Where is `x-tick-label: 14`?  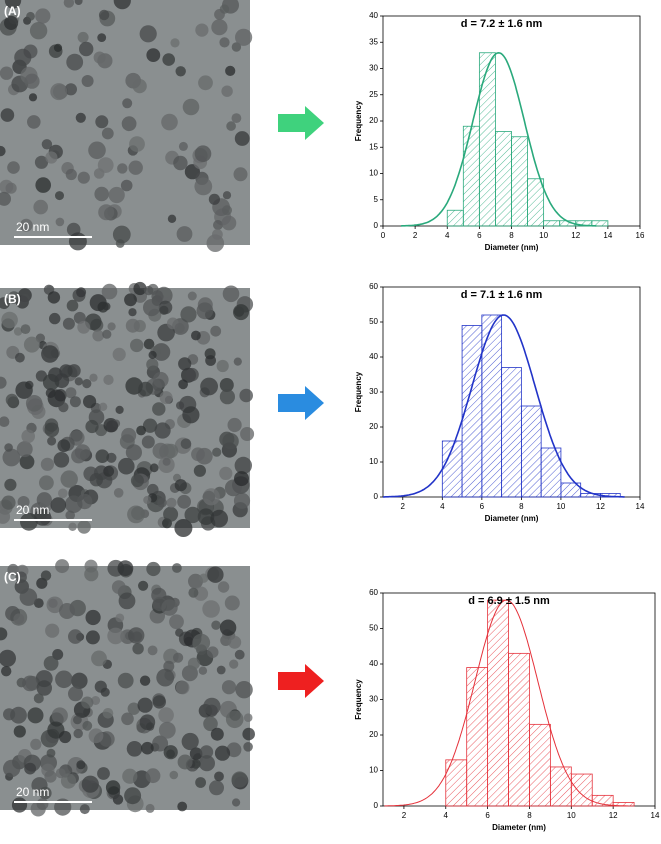
x-tick-label: 14 is located at coordinates (655, 815).